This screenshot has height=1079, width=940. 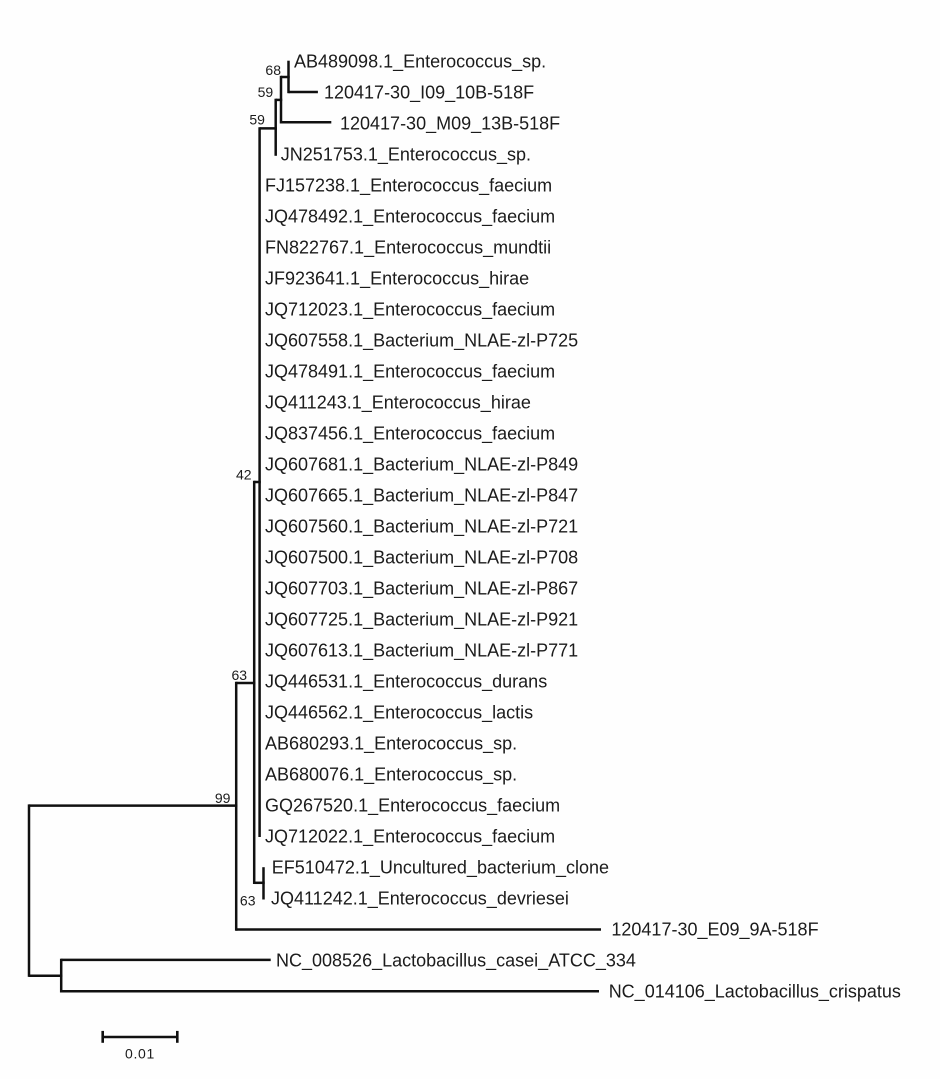 What do you see at coordinates (421, 341) in the screenshot?
I see `svg-text:JQ607558.1_Bacterium_NLAE-zl-P: JQ607558.1_Bacterium_NLAE-zl-P725` at bounding box center [421, 341].